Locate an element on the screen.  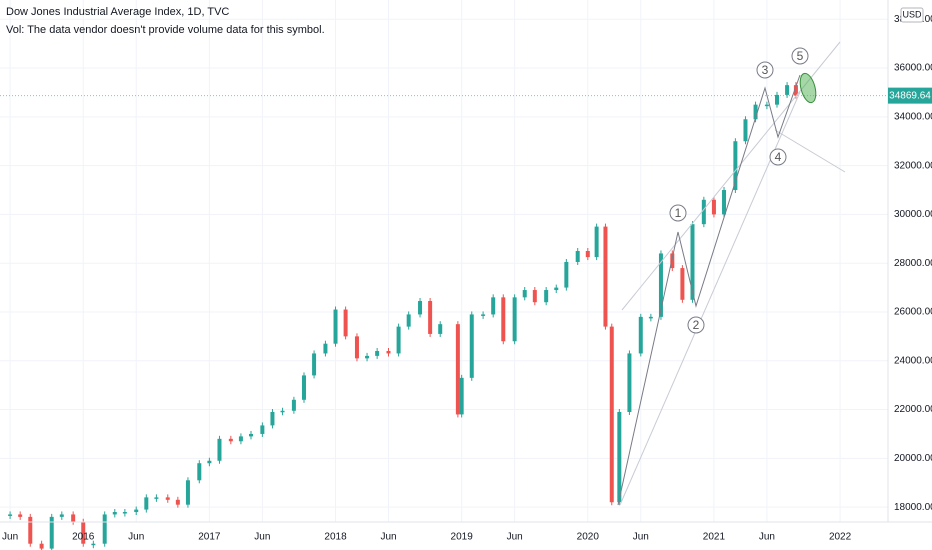
y-tick-label: 36000.00 is located at coordinates (913, 68).